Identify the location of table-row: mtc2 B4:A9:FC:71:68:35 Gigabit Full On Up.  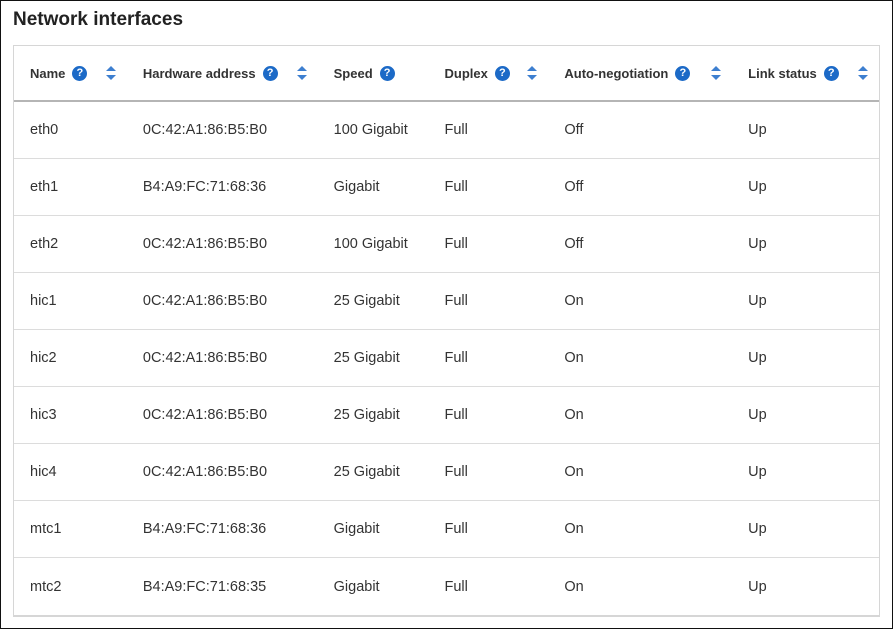
(446, 586).